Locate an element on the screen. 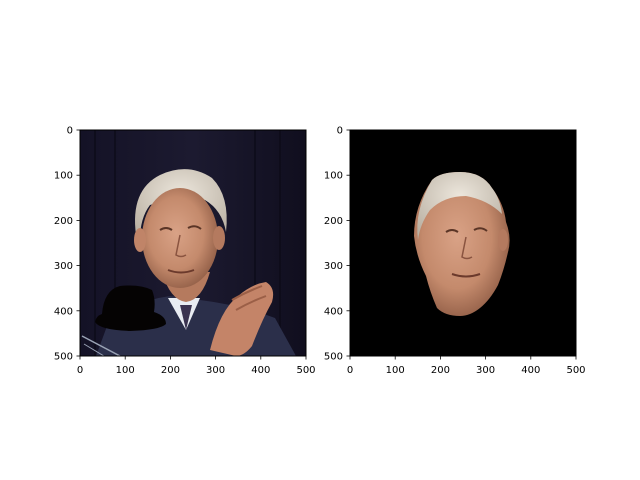  right-y-tick-label: 500 is located at coordinates (333, 357).